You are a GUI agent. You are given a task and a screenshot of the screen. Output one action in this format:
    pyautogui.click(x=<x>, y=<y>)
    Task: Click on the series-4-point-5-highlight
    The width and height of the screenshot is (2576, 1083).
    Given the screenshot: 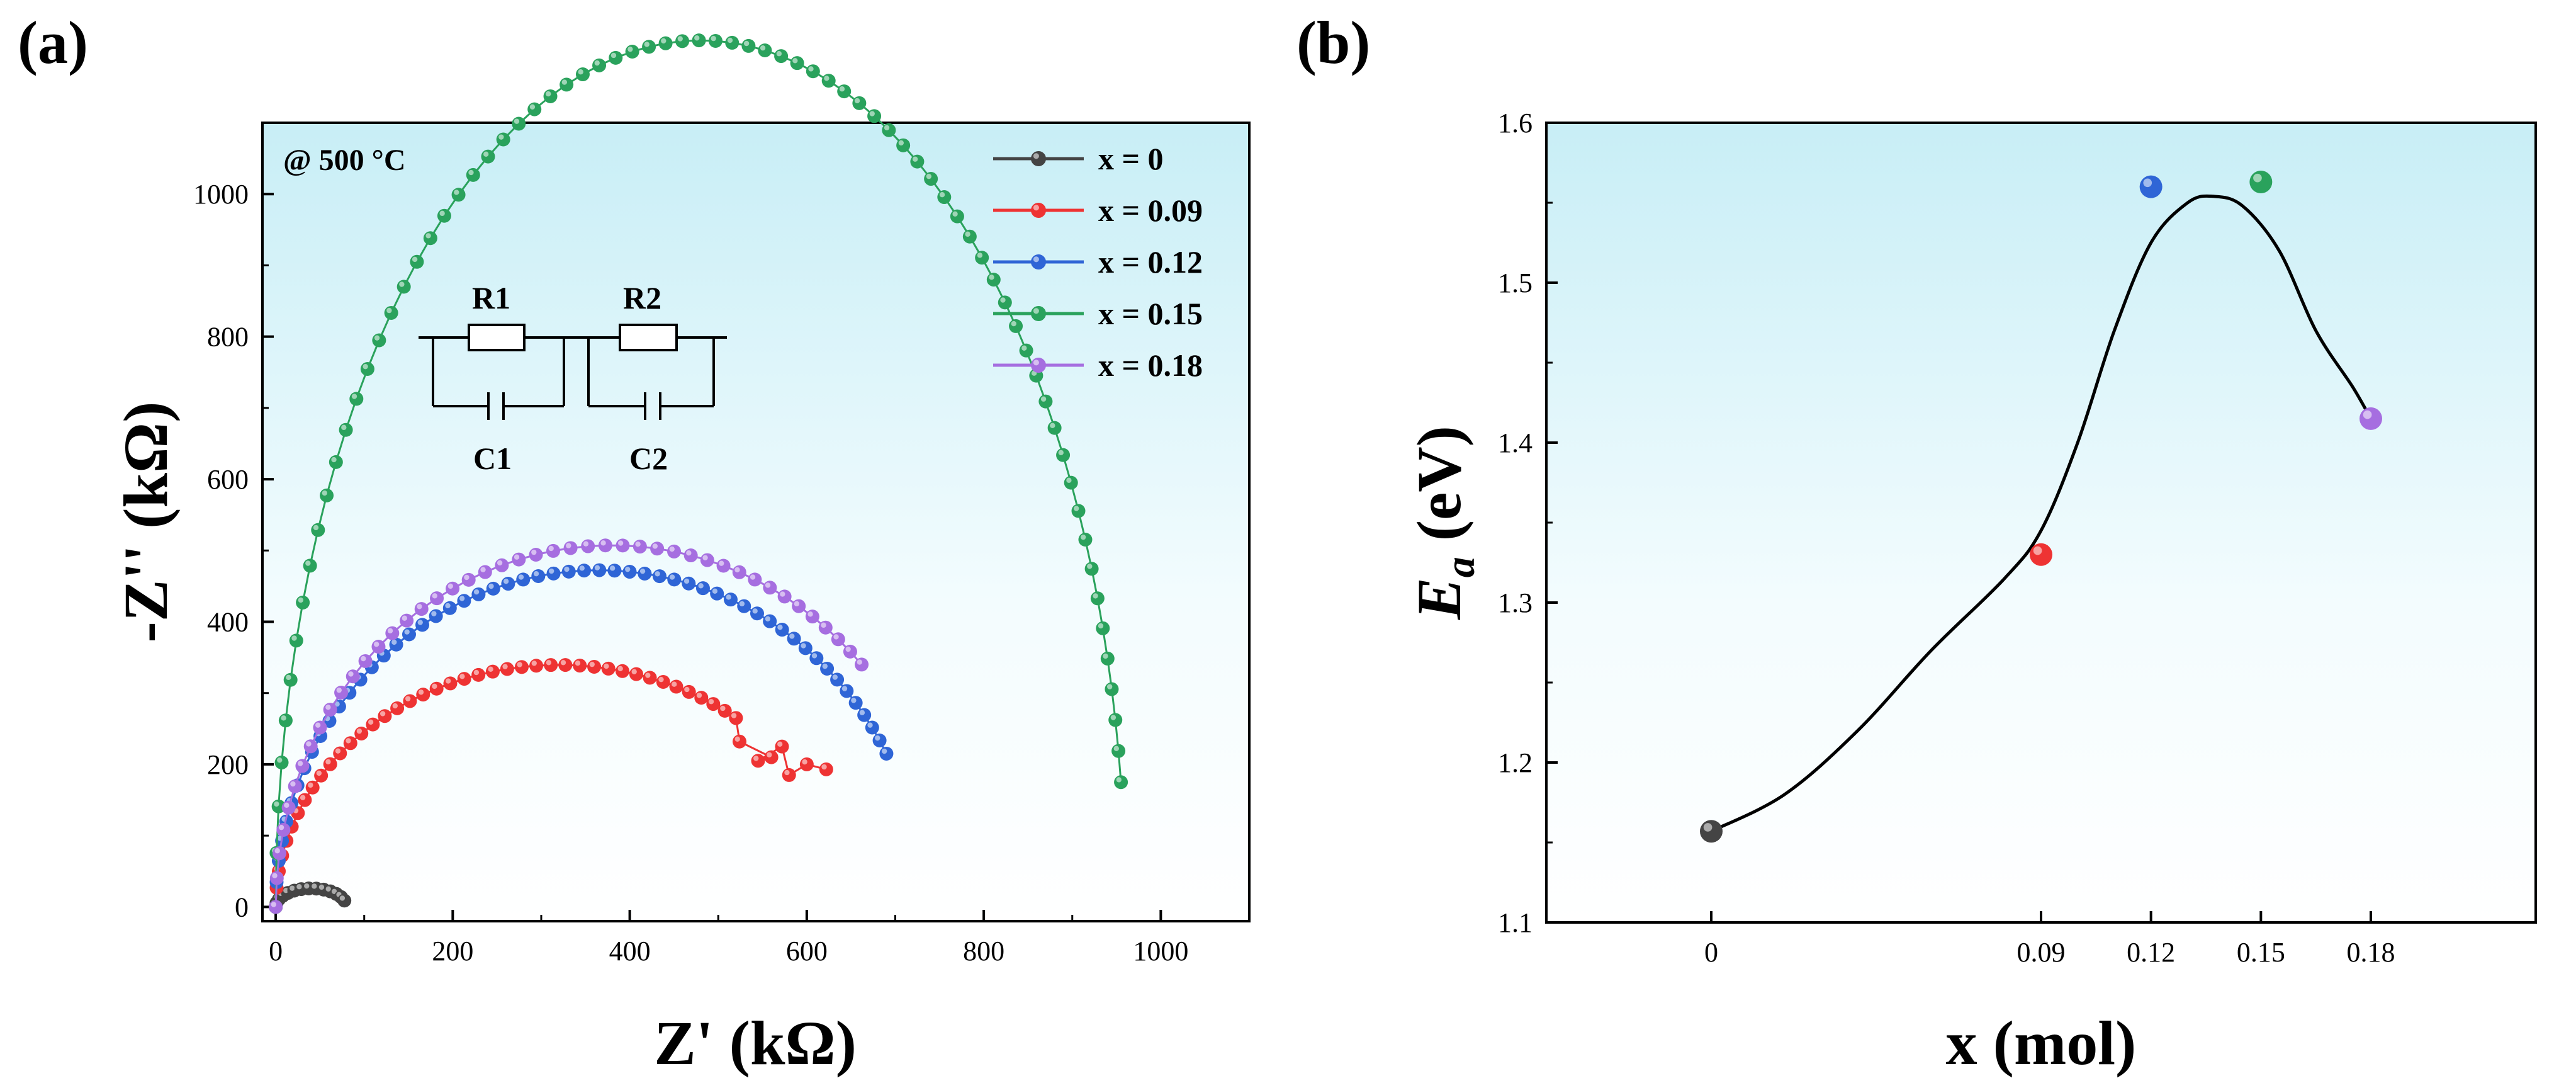 What is the action you would take?
    pyautogui.click(x=293, y=784)
    